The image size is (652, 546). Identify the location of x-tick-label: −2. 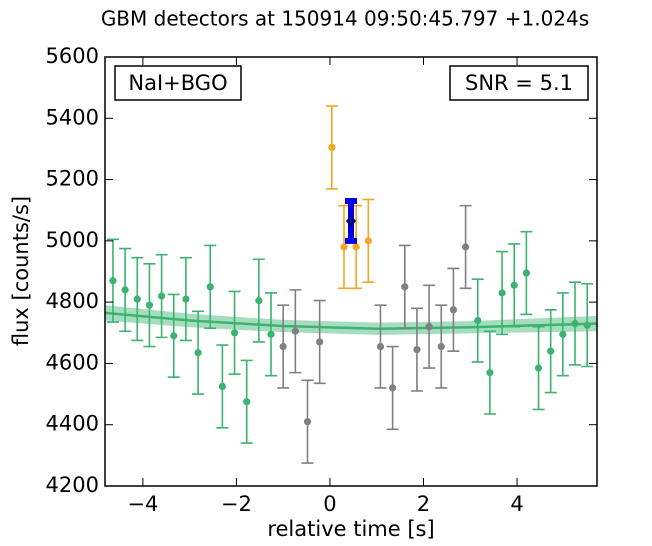
(236, 504).